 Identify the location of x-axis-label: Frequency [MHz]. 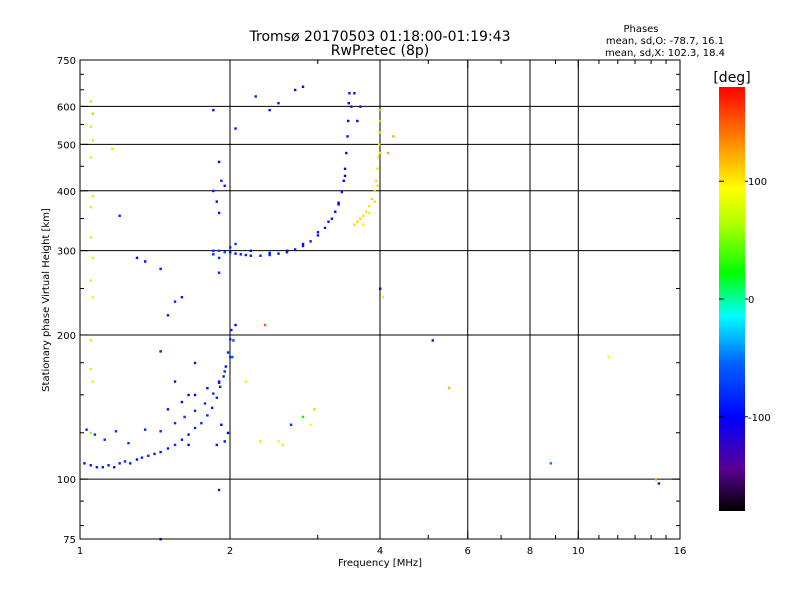
(380, 563).